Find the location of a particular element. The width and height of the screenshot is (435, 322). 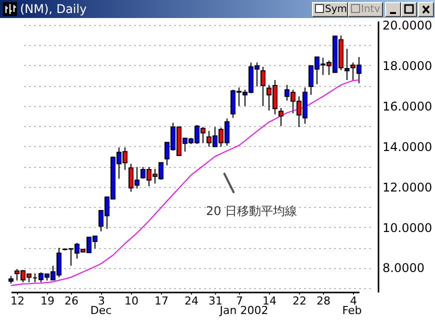

x-tick-label: 19 is located at coordinates (47, 301).